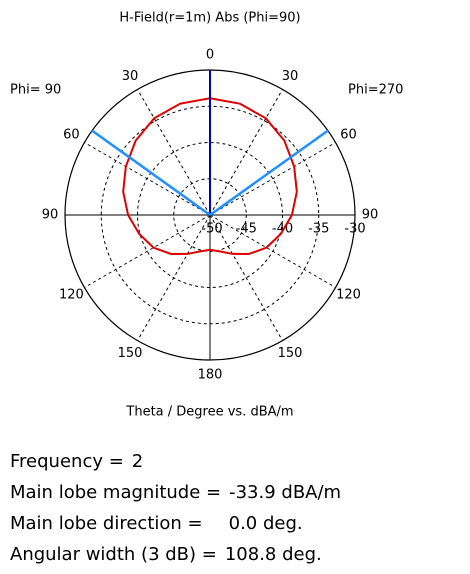 This screenshot has height=574, width=470. I want to click on r-tick-label: -50, so click(211, 229).